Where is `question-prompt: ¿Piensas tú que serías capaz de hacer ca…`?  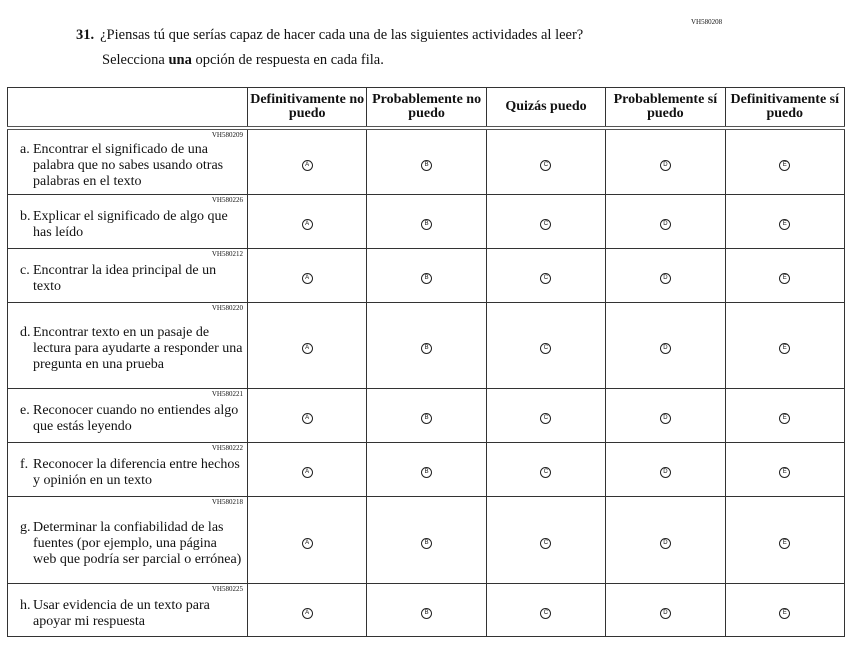
question-prompt: ¿Piensas tú que serías capaz de hacer ca… is located at coordinates (342, 35).